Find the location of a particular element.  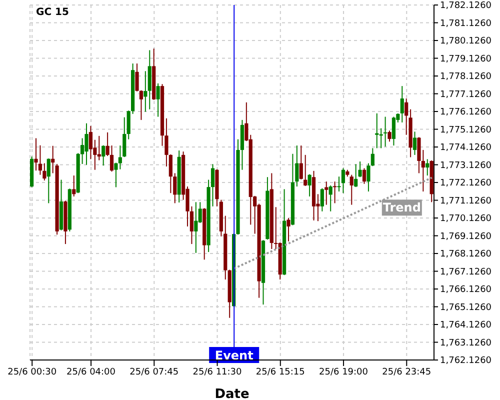

x-tick-label: 25/6 04:00 is located at coordinates (91, 372).